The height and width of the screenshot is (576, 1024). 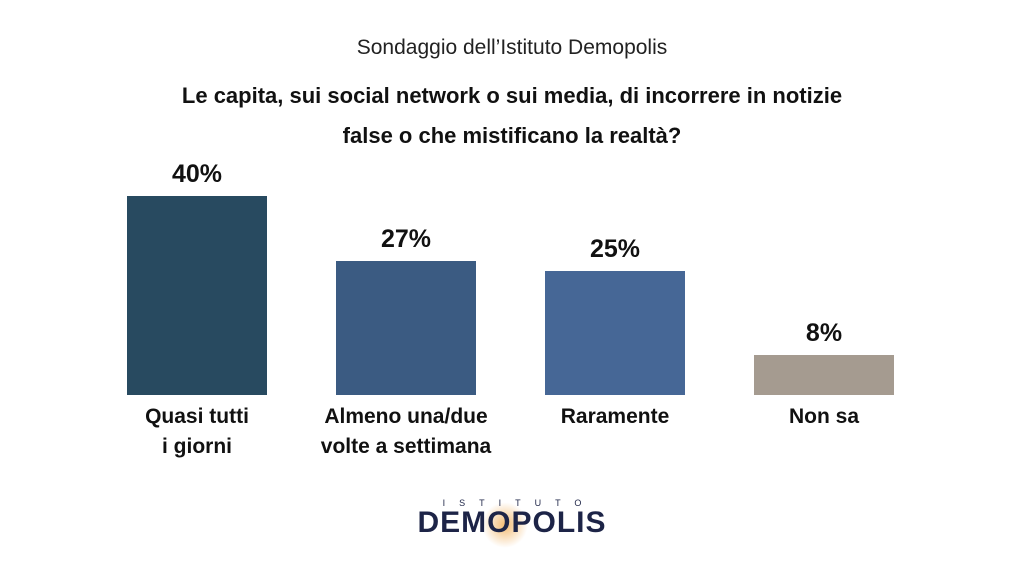 I want to click on value-label: 8%, so click(x=824, y=333).